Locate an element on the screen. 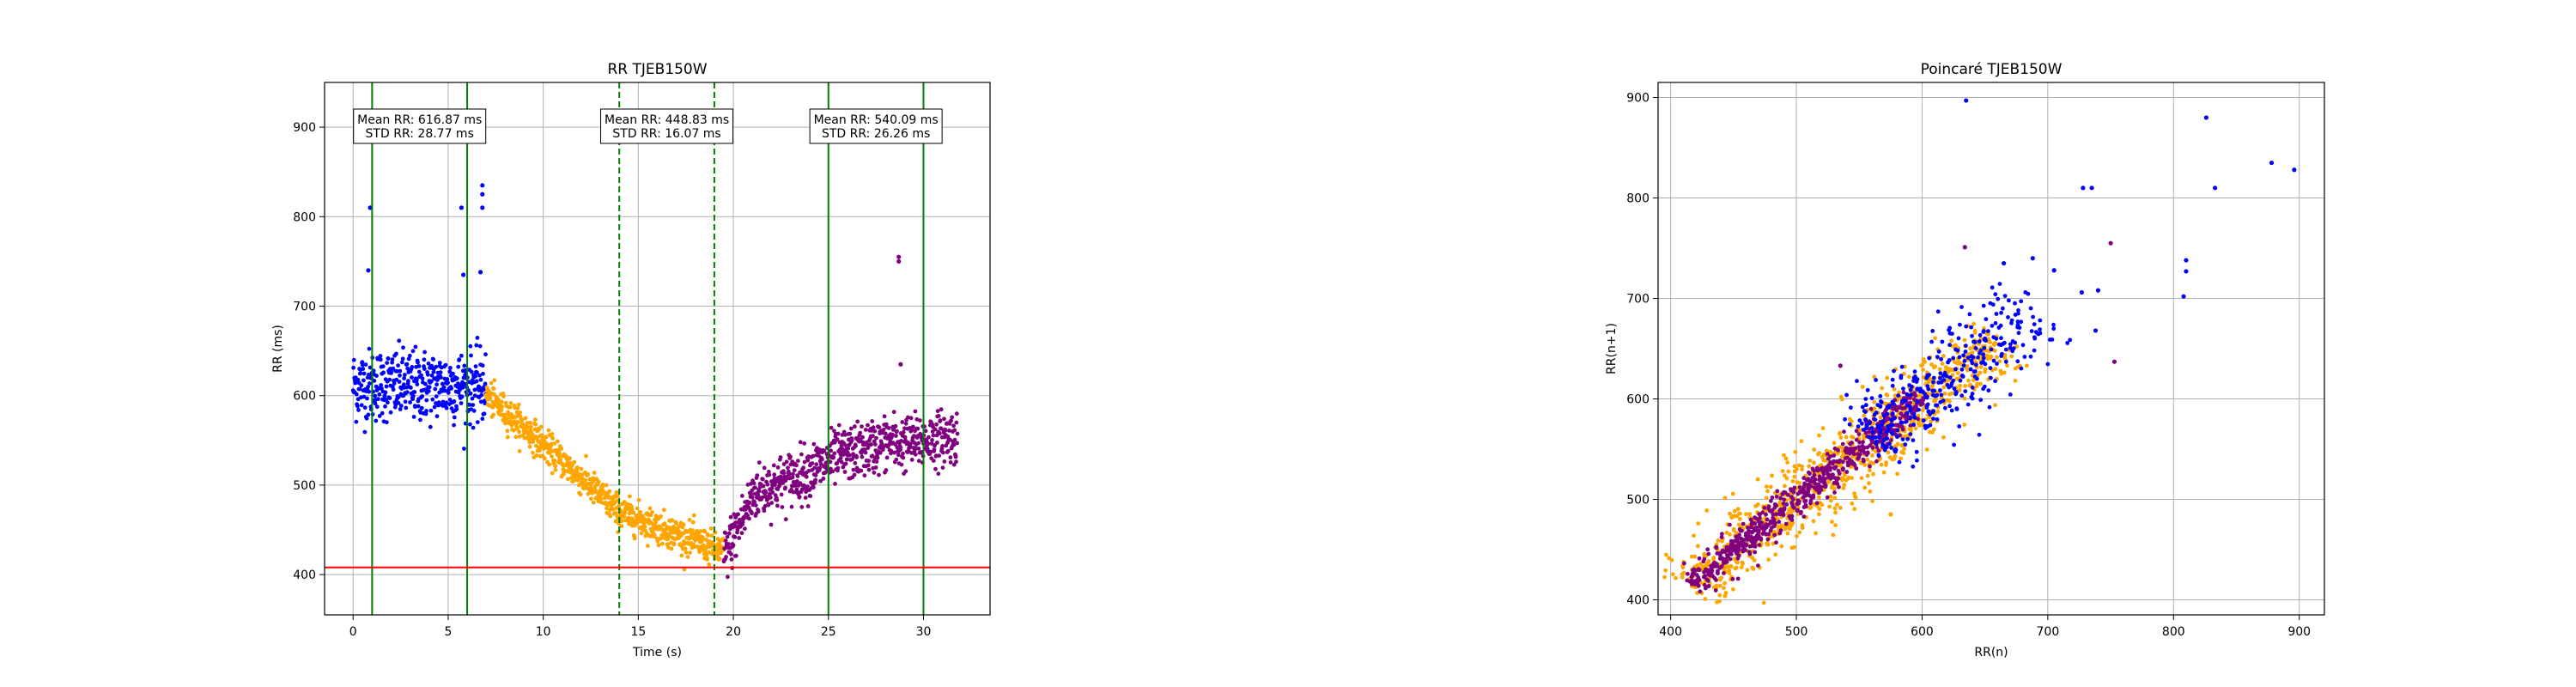  rr-chart-data is located at coordinates (655, 381).